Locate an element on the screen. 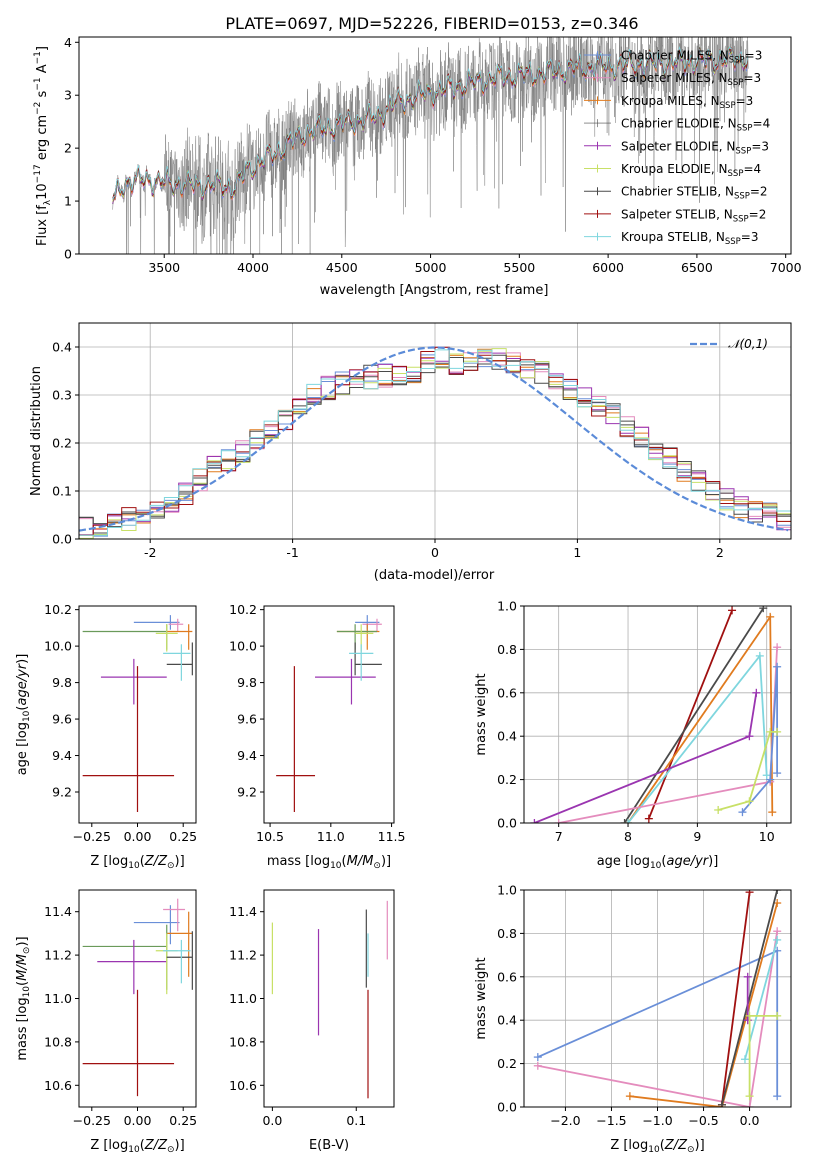 Image resolution: width=819 pixels, height=1170 pixels. y-tick-label: 3 is located at coordinates (68, 95).